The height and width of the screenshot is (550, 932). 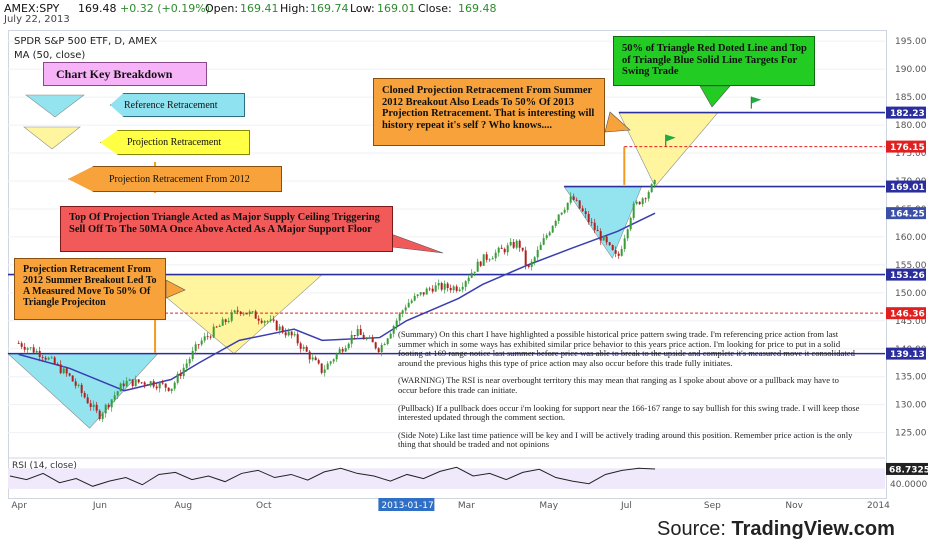 What do you see at coordinates (911, 238) in the screenshot?
I see `y-tick-label: 160.00` at bounding box center [911, 238].